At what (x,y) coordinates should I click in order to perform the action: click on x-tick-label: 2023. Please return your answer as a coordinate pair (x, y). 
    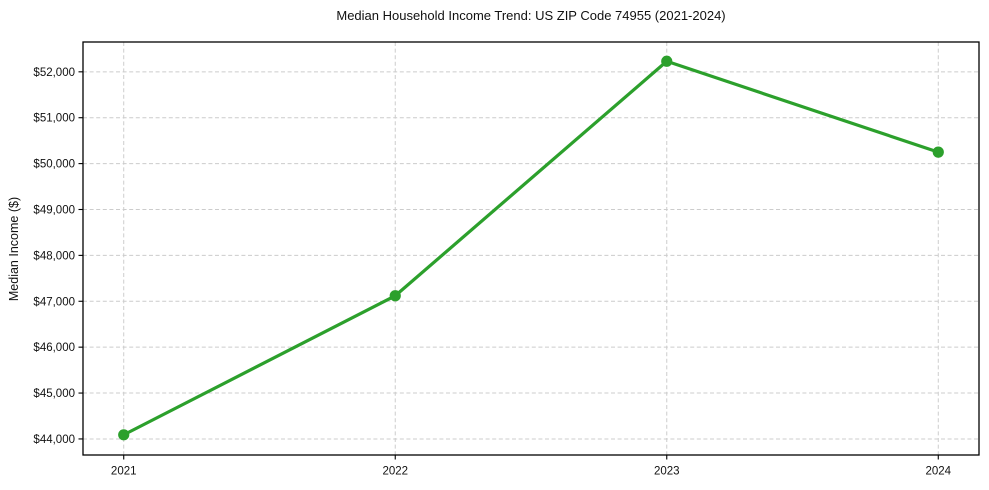
    Looking at the image, I should click on (667, 472).